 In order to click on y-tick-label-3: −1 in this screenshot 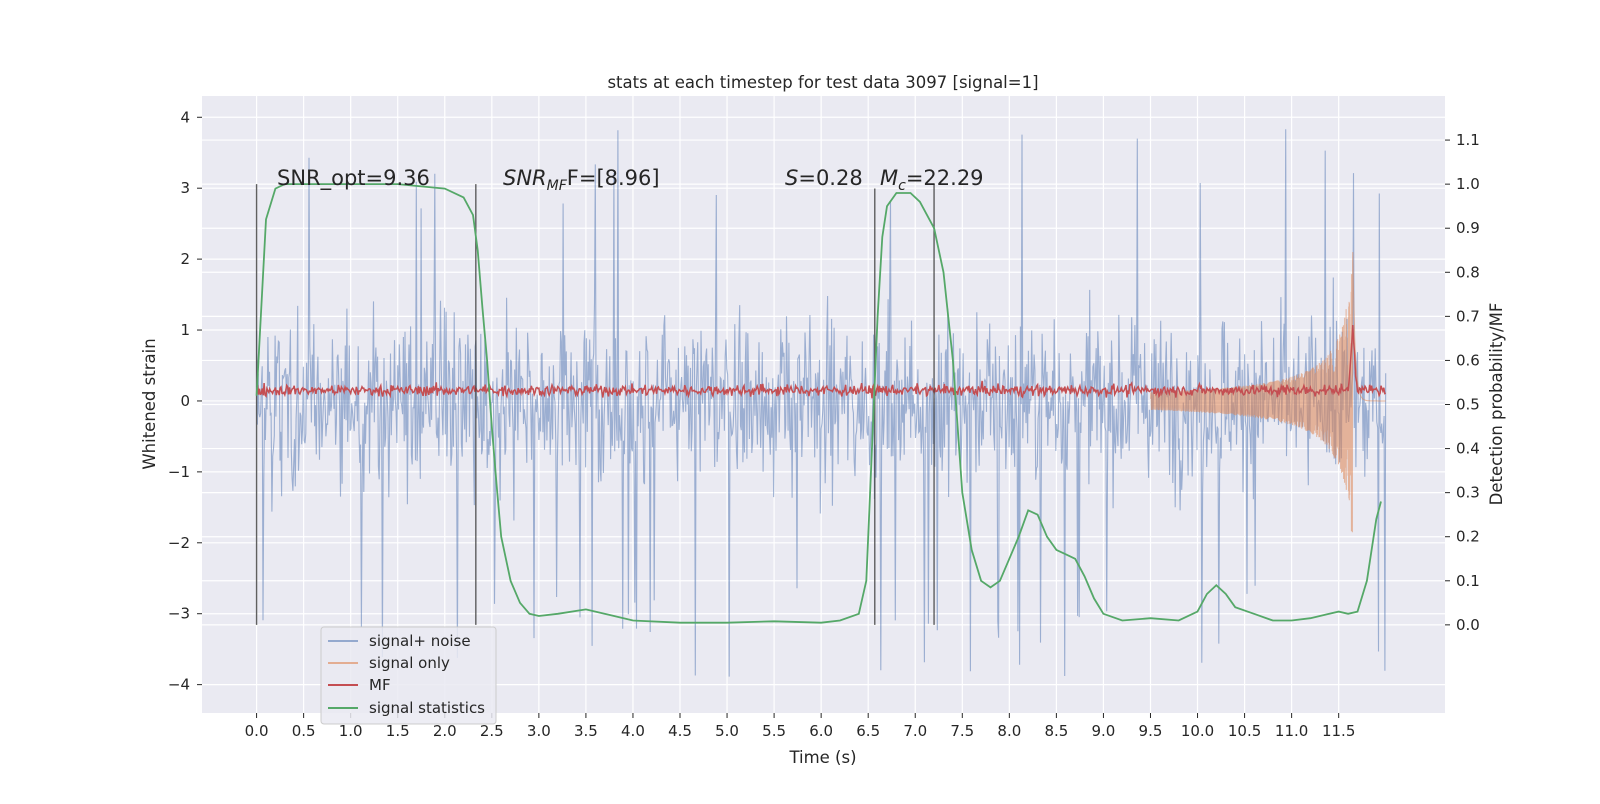, I will do `click(179, 472)`.